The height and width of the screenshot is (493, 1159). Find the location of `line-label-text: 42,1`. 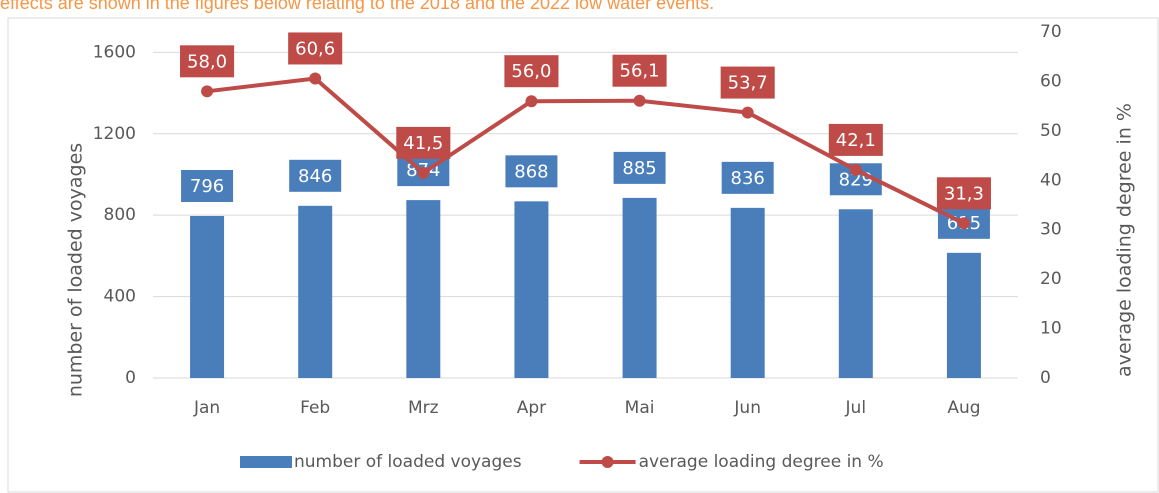

line-label-text: 42,1 is located at coordinates (856, 140).